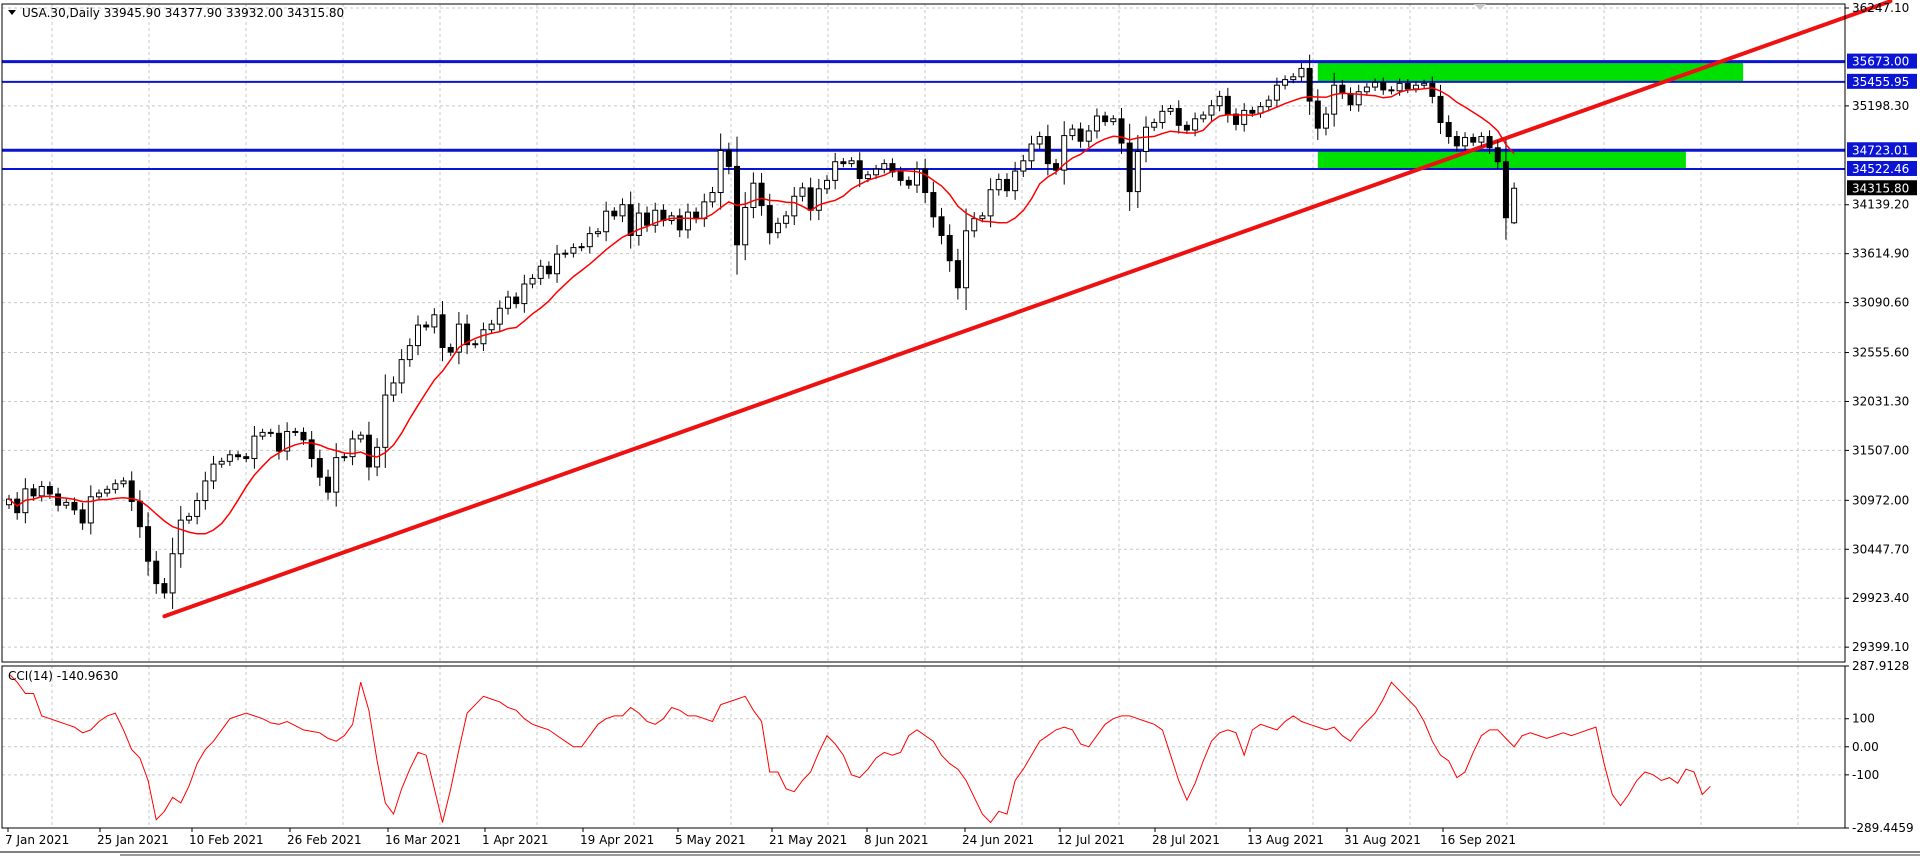 This screenshot has height=859, width=1920. Describe the element at coordinates (1880, 106) in the screenshot. I see `y-tick-label: 35198.30` at that location.